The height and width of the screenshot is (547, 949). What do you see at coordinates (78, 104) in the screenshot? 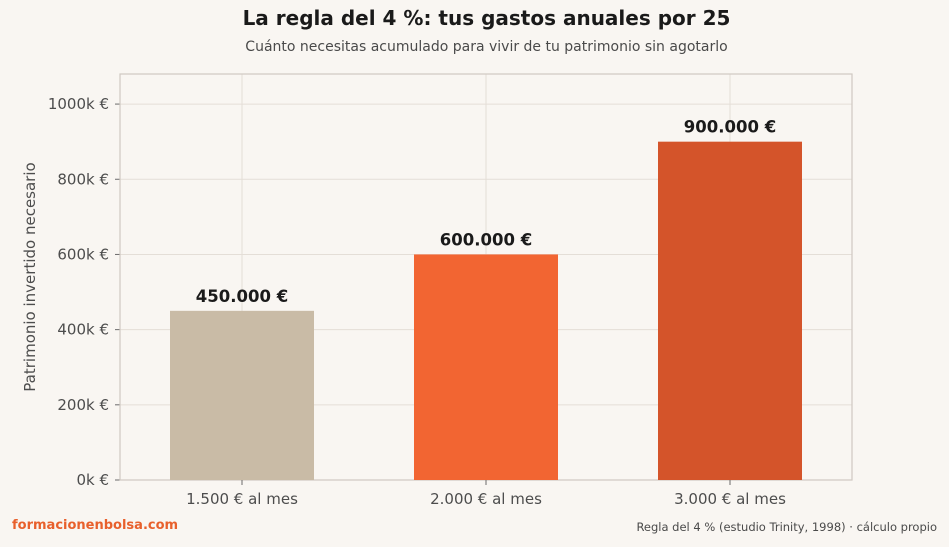
I see `y-tick-label: 1000k €` at bounding box center [78, 104].